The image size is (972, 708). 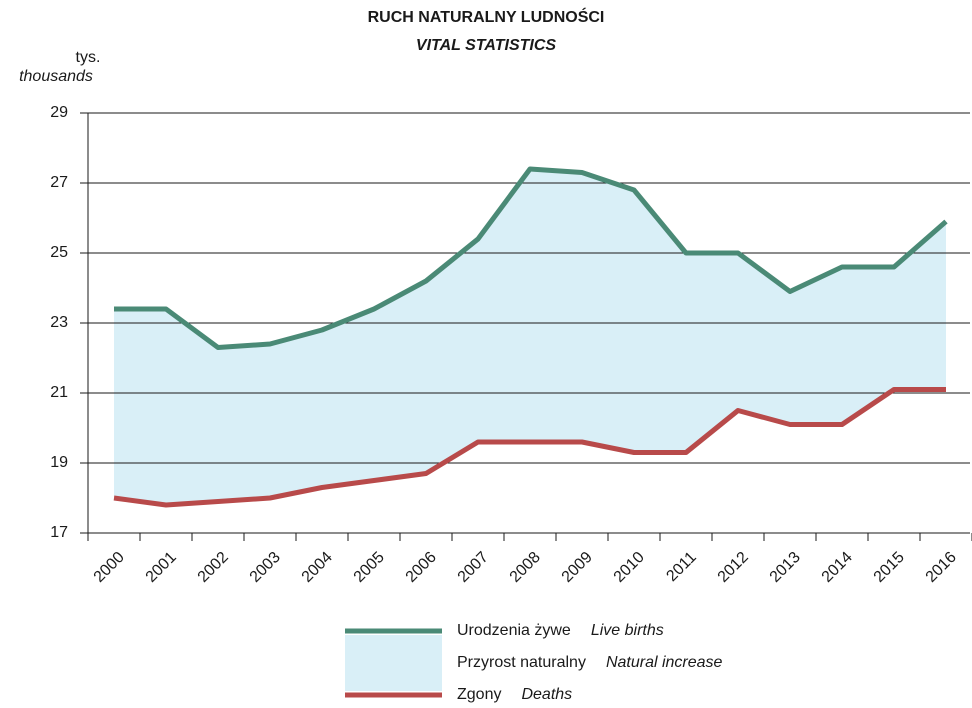 What do you see at coordinates (59, 252) in the screenshot?
I see `y-tick-label: 25` at bounding box center [59, 252].